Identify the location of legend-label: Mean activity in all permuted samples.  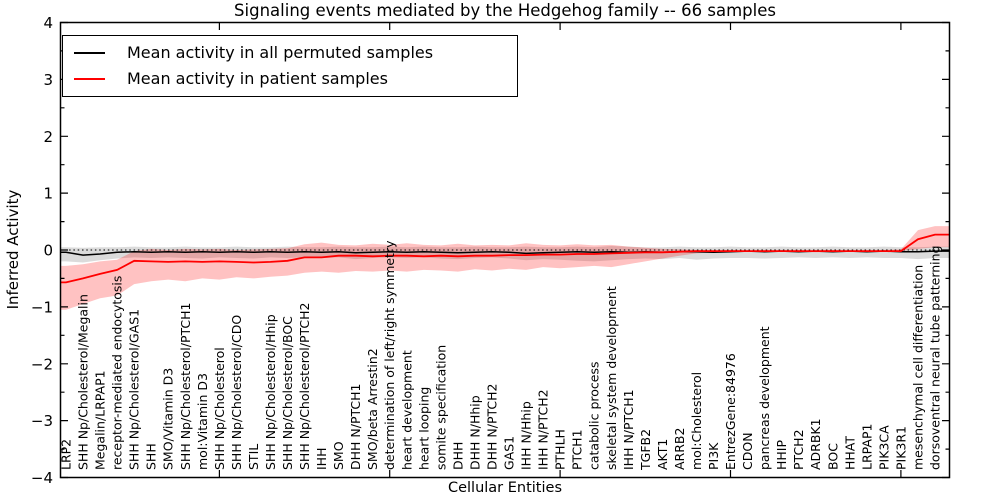
(280, 53).